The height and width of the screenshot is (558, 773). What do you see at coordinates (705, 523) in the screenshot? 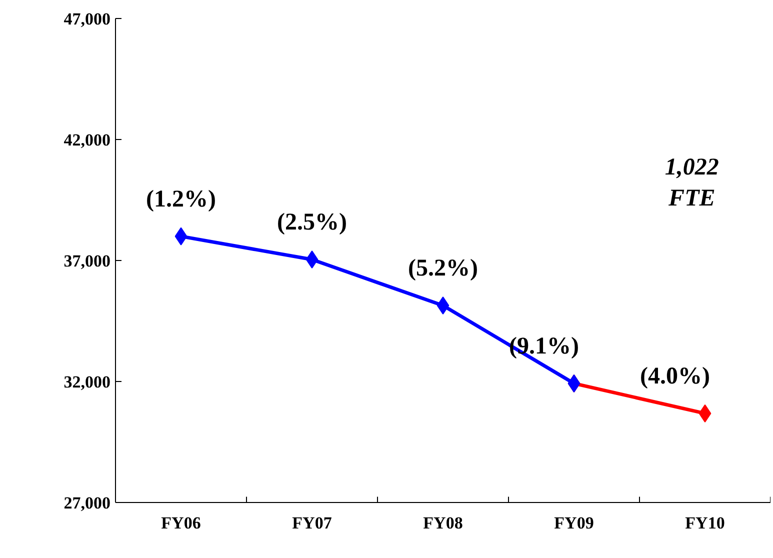
I see `x-tick-label: FY10` at bounding box center [705, 523].